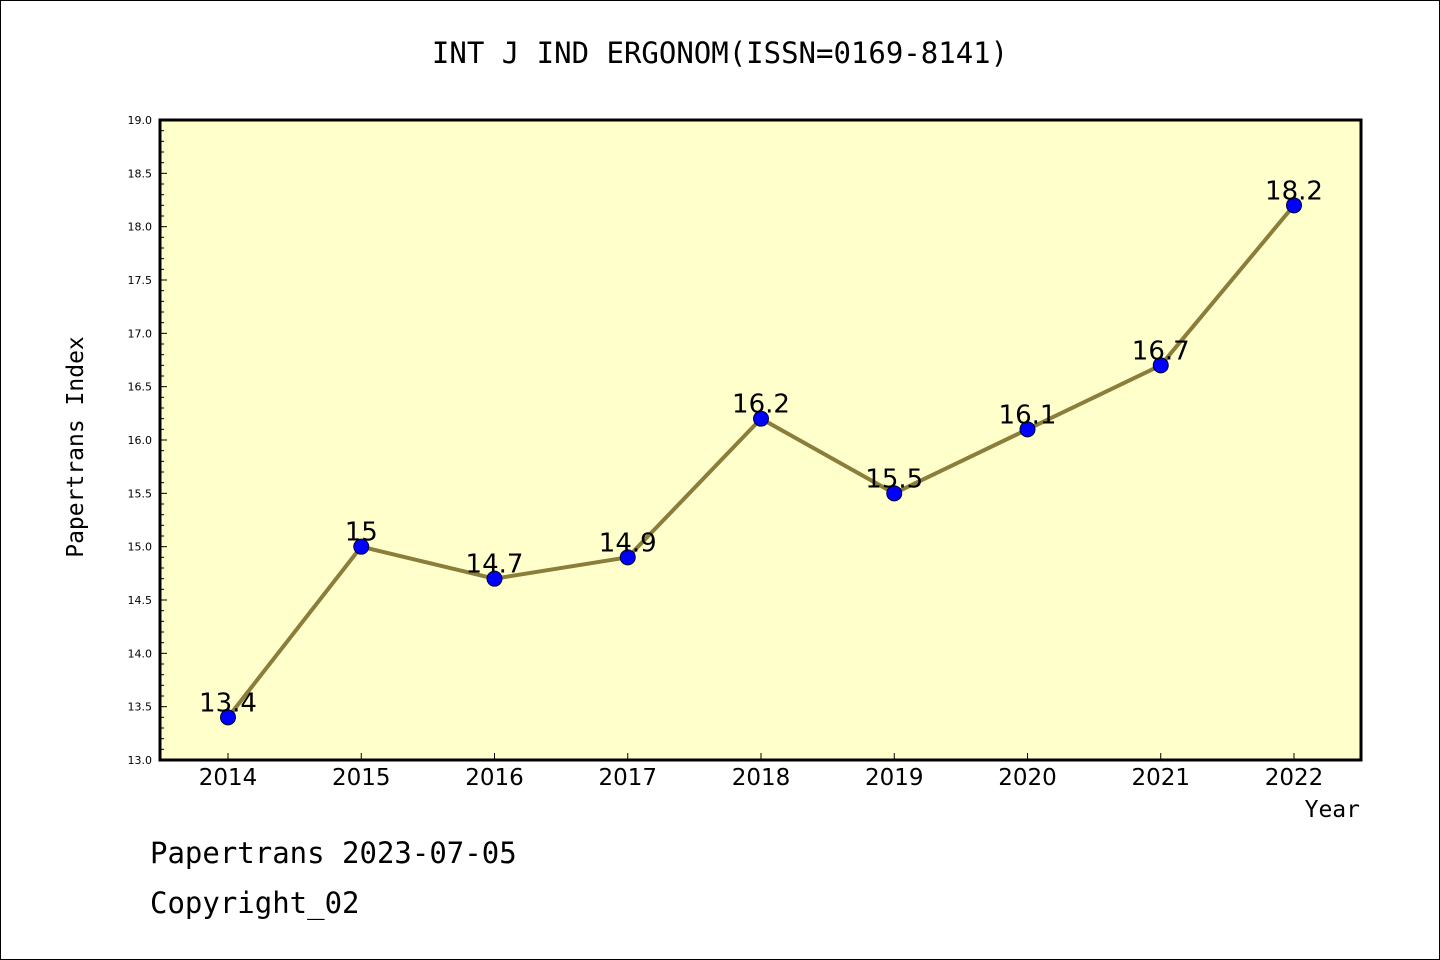  Describe the element at coordinates (361, 778) in the screenshot. I see `x-tick-label: 2015` at that location.